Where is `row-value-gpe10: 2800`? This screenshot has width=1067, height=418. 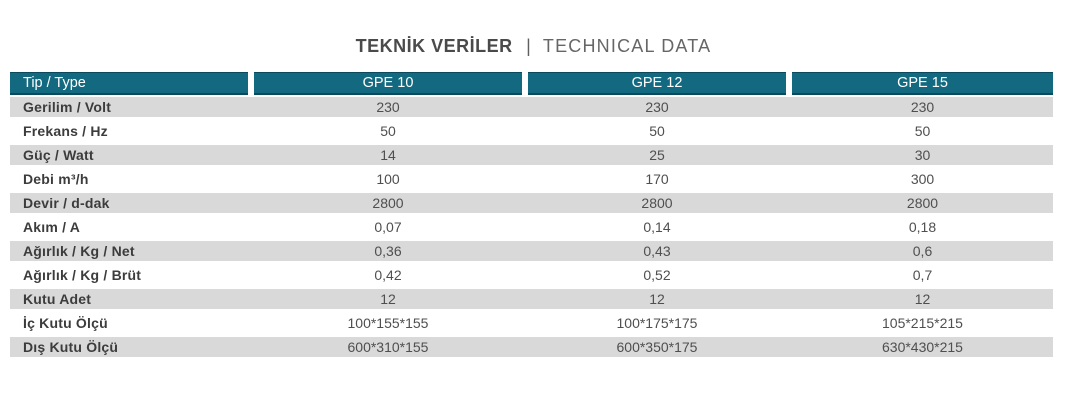 row-value-gpe10: 2800 is located at coordinates (388, 203).